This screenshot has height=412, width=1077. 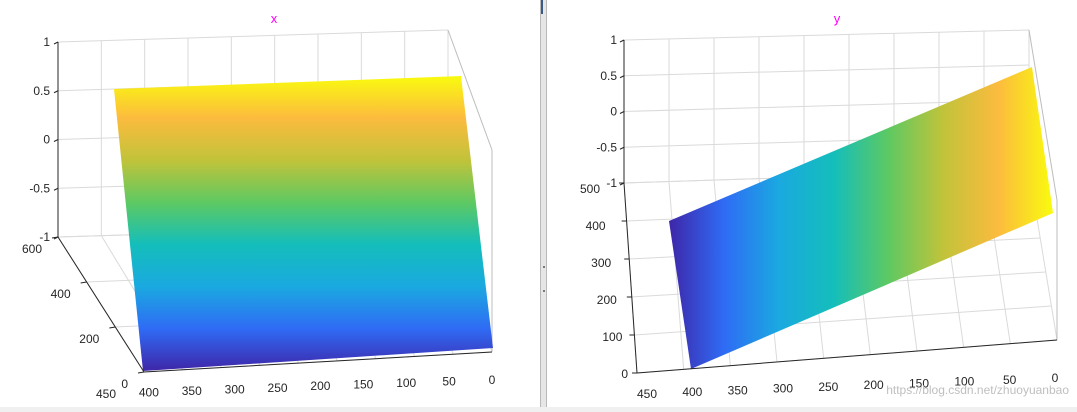 I want to click on y-tick-label: 300, so click(x=601, y=263).